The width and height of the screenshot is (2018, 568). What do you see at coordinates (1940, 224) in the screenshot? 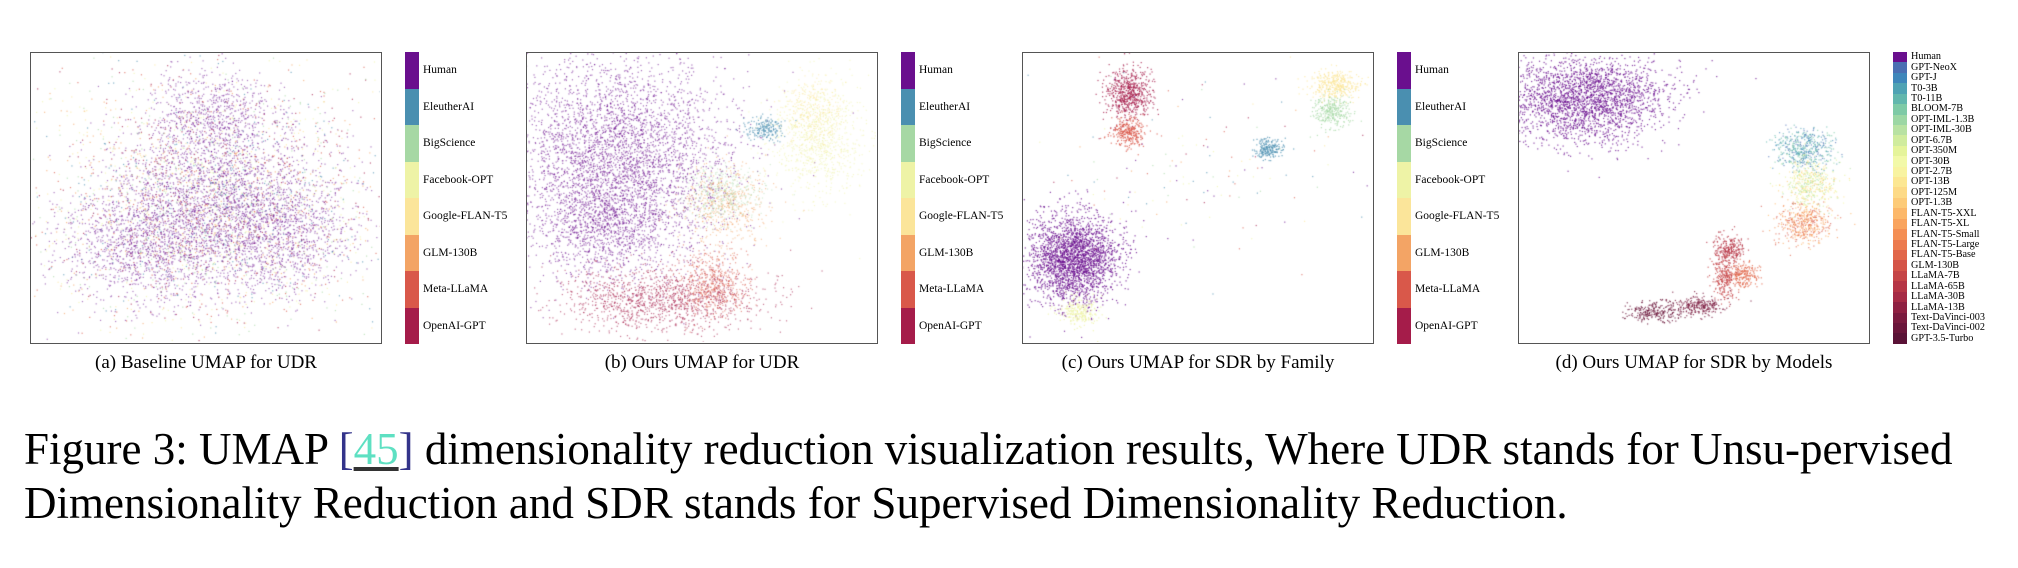
I see `colorbar-label: FLAN-T5-XL` at bounding box center [1940, 224].